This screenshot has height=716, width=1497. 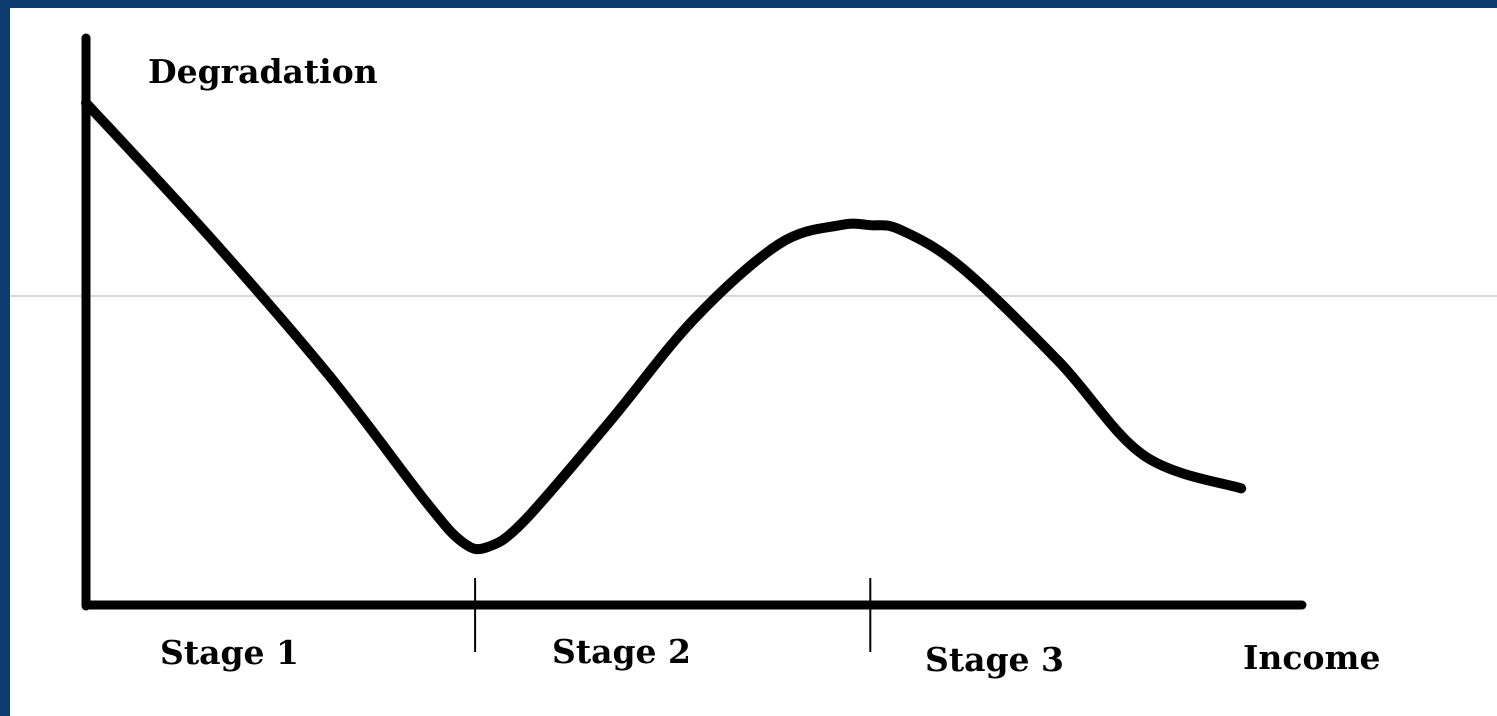 I want to click on x-axis-label: Income, so click(x=1311, y=657).